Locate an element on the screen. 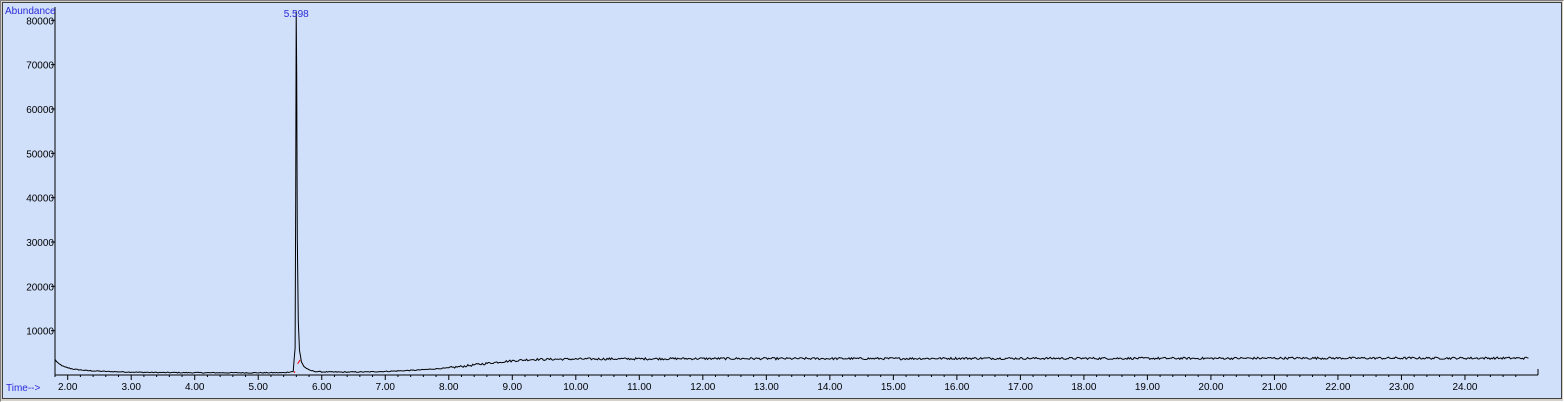  x-tick-label: 21.00 is located at coordinates (1274, 387).